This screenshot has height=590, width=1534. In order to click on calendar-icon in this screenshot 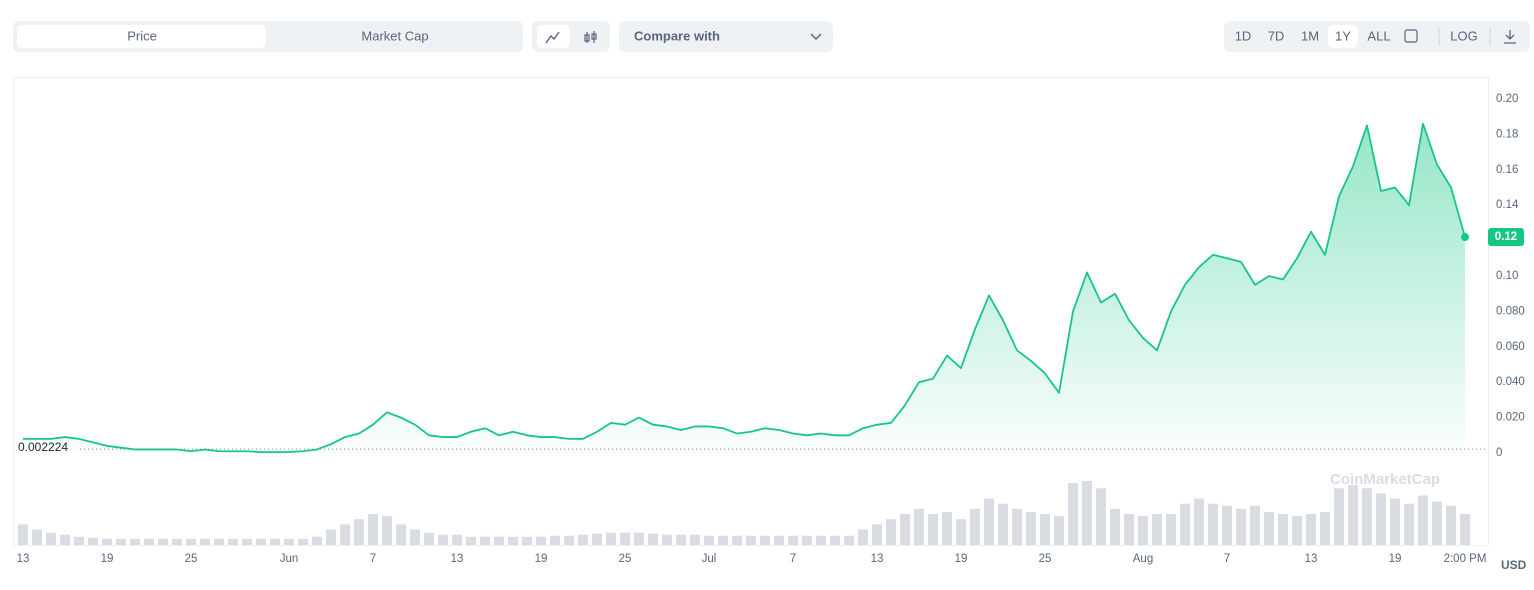, I will do `click(1411, 36)`.